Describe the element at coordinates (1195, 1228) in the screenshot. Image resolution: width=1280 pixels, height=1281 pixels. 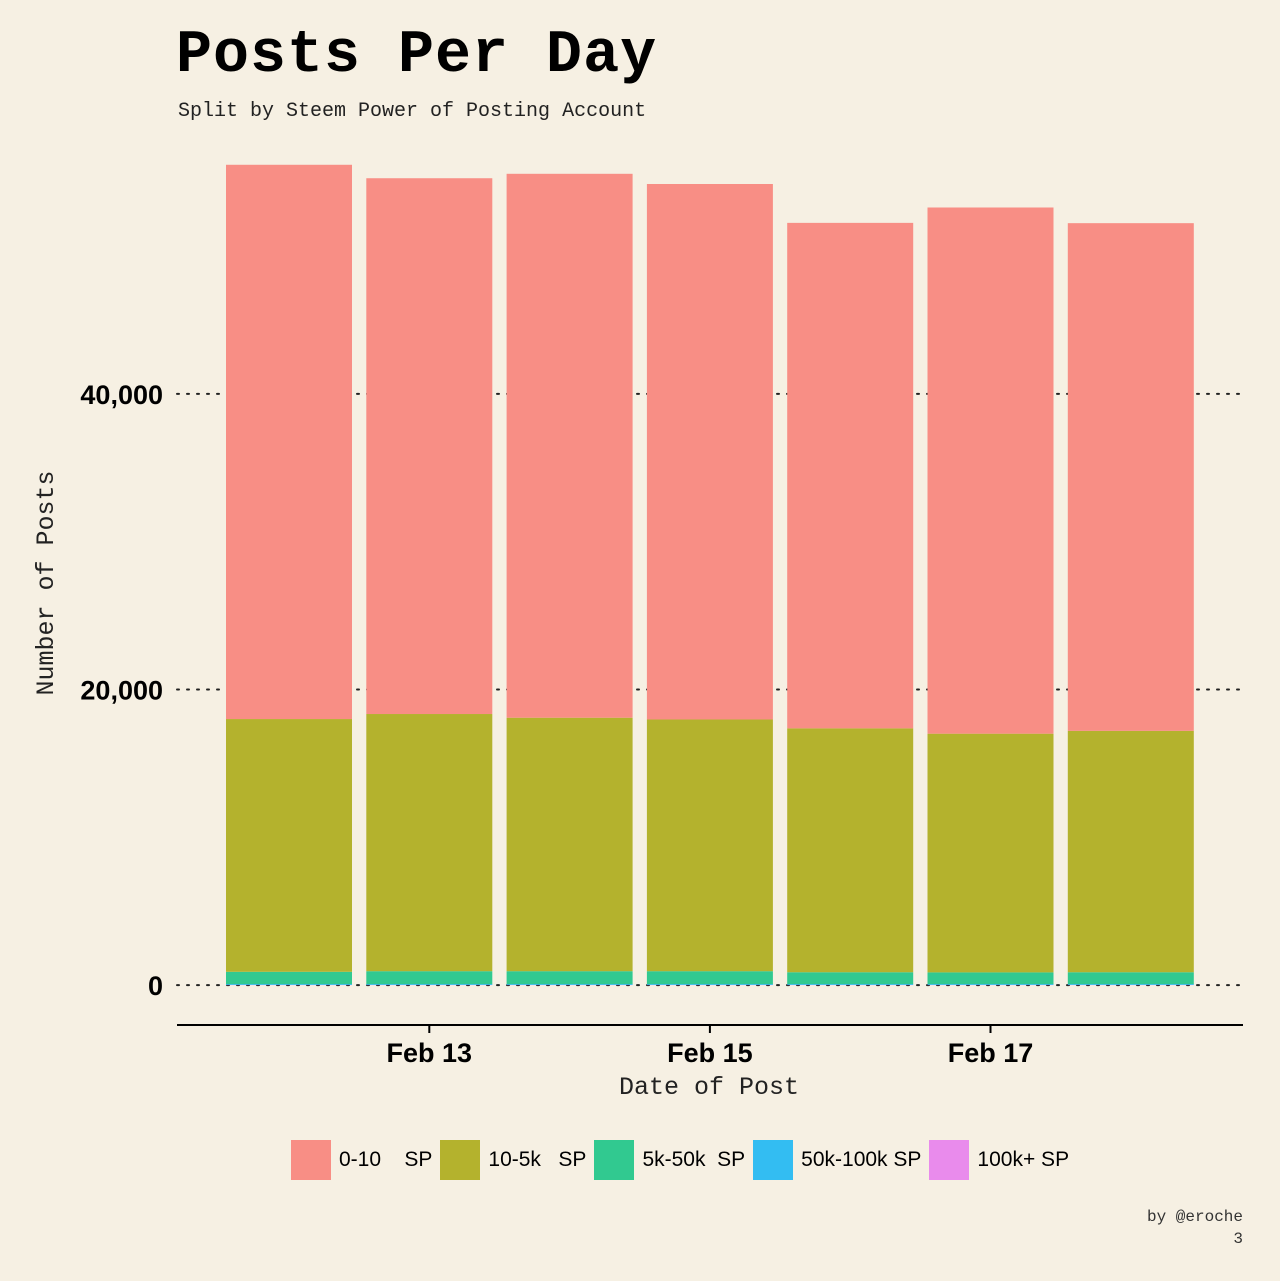
I see `credit: by @eroche 3` at that location.